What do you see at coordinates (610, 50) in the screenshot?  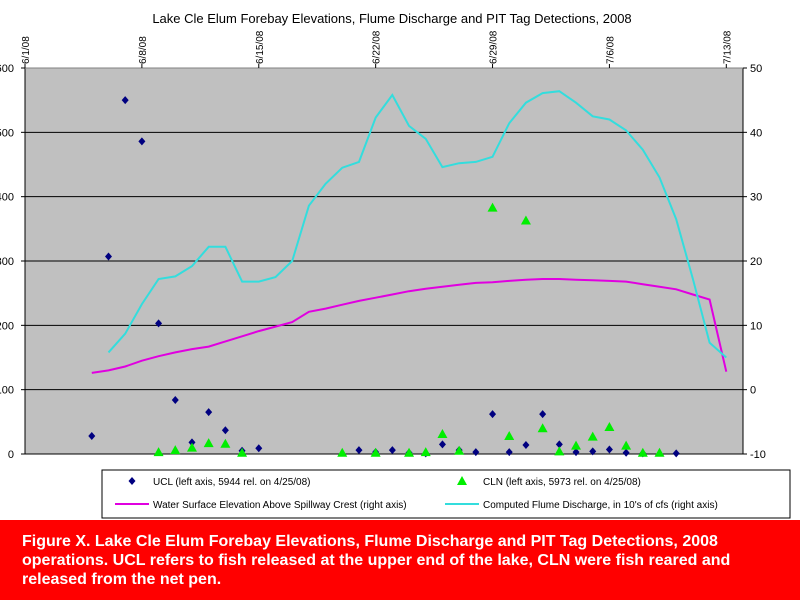 I see `x-axis-tick-label: 7/6/08` at bounding box center [610, 50].